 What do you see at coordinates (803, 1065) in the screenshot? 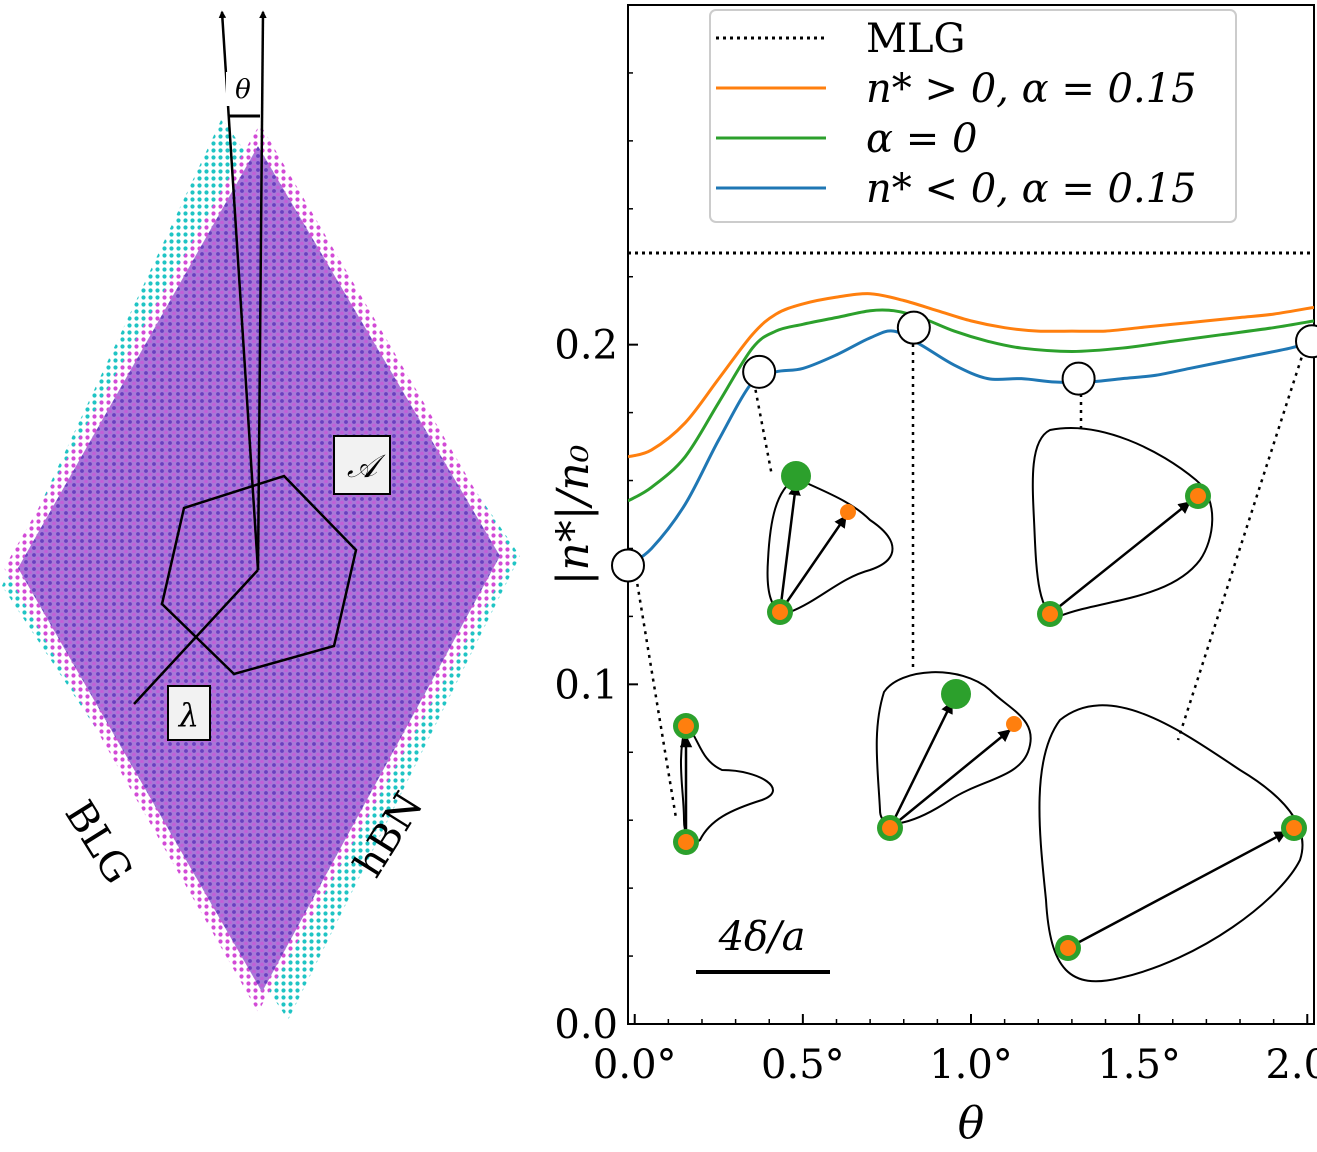
I see `x-tick-label: 0.5°` at bounding box center [803, 1065].